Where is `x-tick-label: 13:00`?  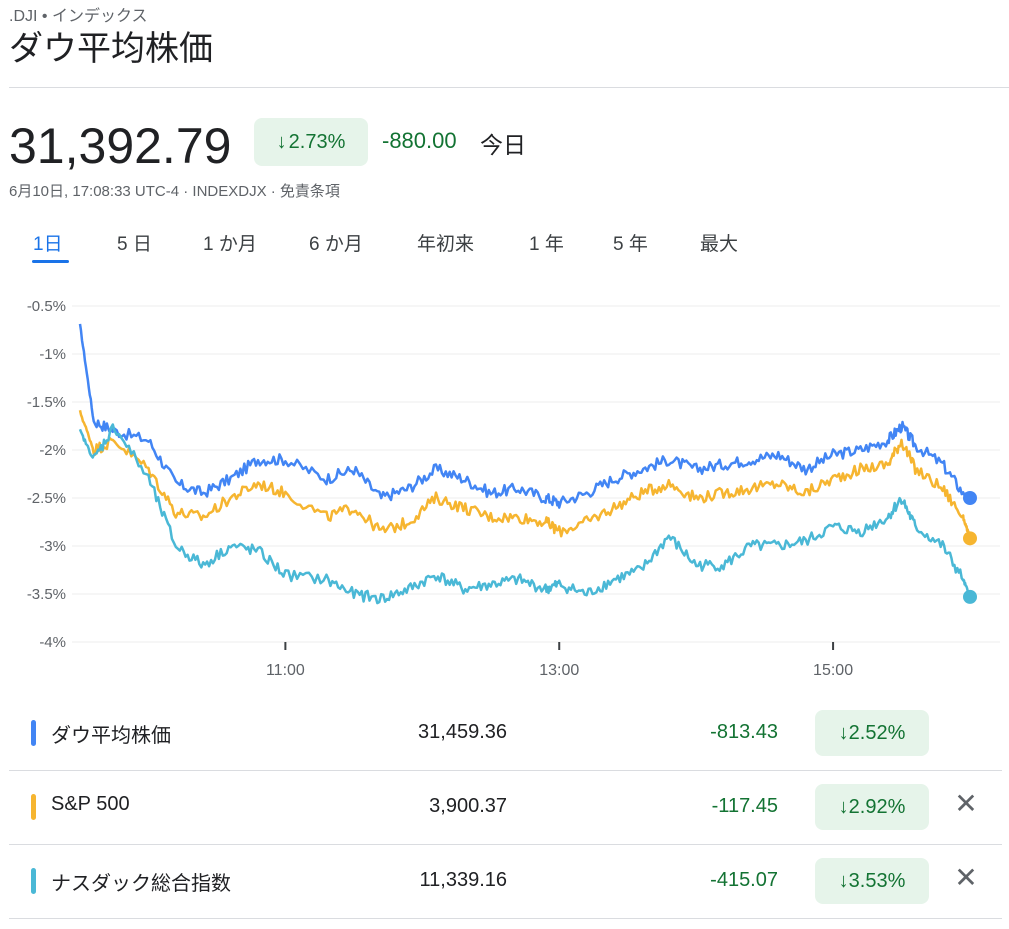
x-tick-label: 13:00 is located at coordinates (559, 670).